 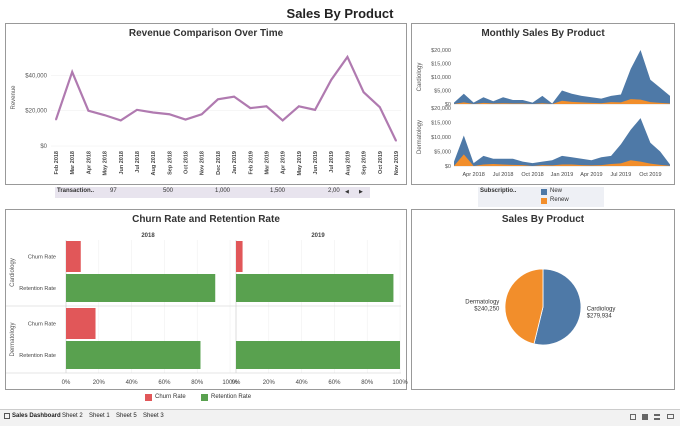 I want to click on bar-retention-rate-dermatology-2019, so click(x=318, y=355).